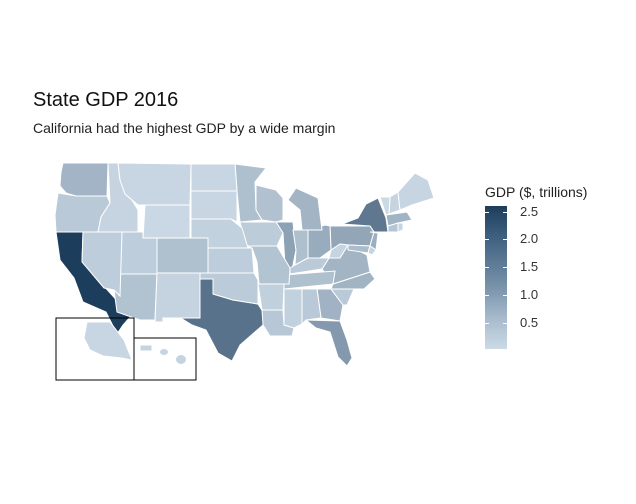 Image resolution: width=636 pixels, height=504 pixels. I want to click on state-oklahoma, so click(229, 288).